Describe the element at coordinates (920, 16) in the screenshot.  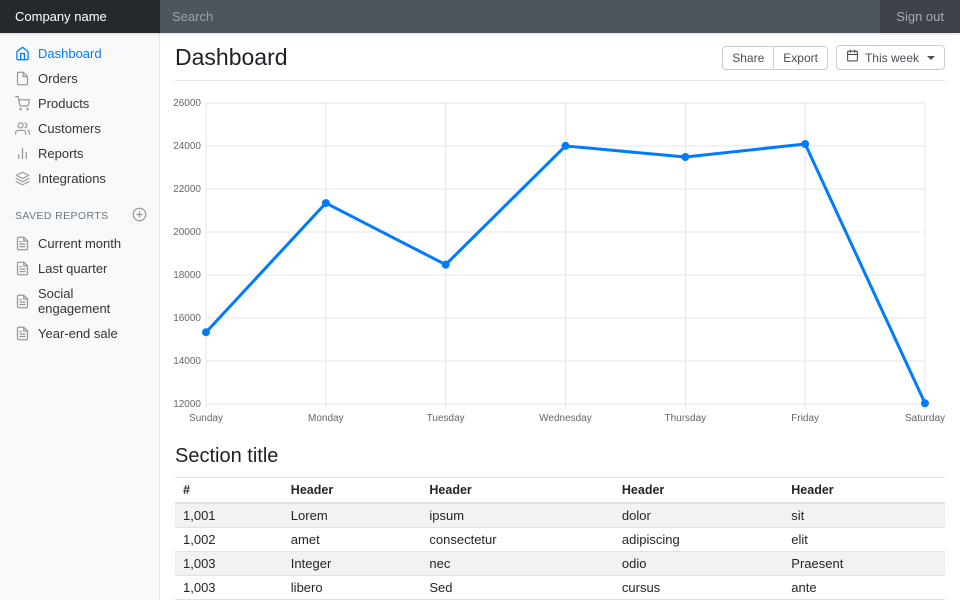
I see `signout-link: Sign out` at that location.